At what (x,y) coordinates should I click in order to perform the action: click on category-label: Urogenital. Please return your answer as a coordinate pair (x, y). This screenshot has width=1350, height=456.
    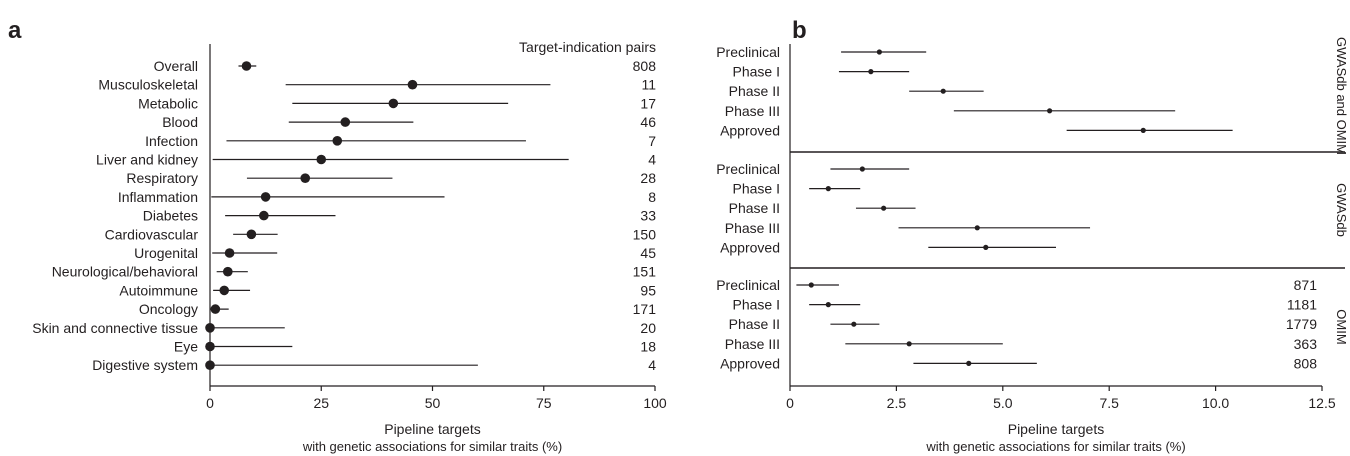
    Looking at the image, I should click on (166, 253).